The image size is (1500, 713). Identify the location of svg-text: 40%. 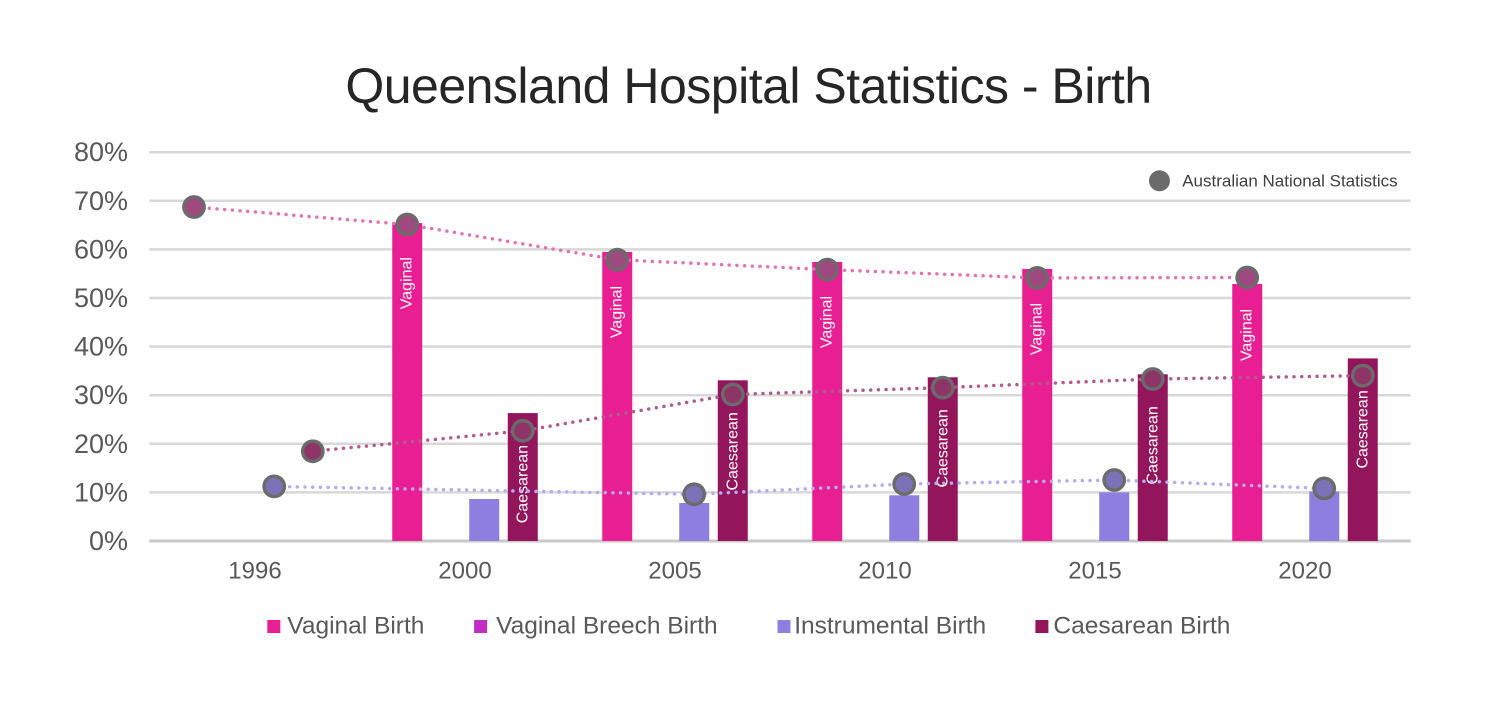
(101, 347).